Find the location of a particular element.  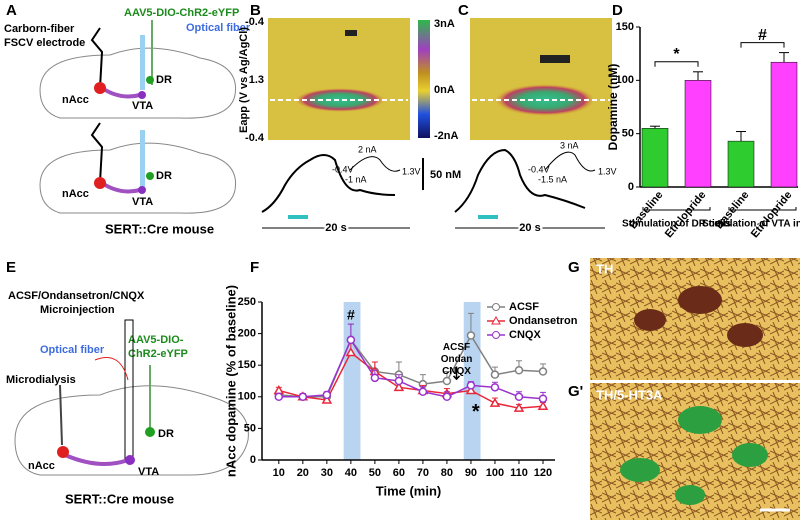

y-tick-label: 100 is located at coordinates (247, 397).